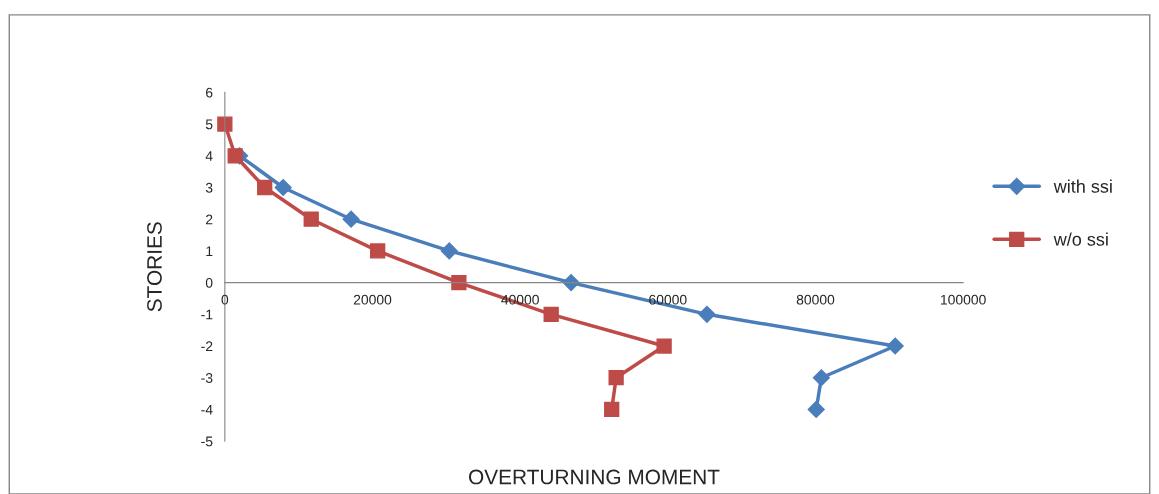 The height and width of the screenshot is (494, 1159). I want to click on y-tick-label: -3, so click(207, 378).